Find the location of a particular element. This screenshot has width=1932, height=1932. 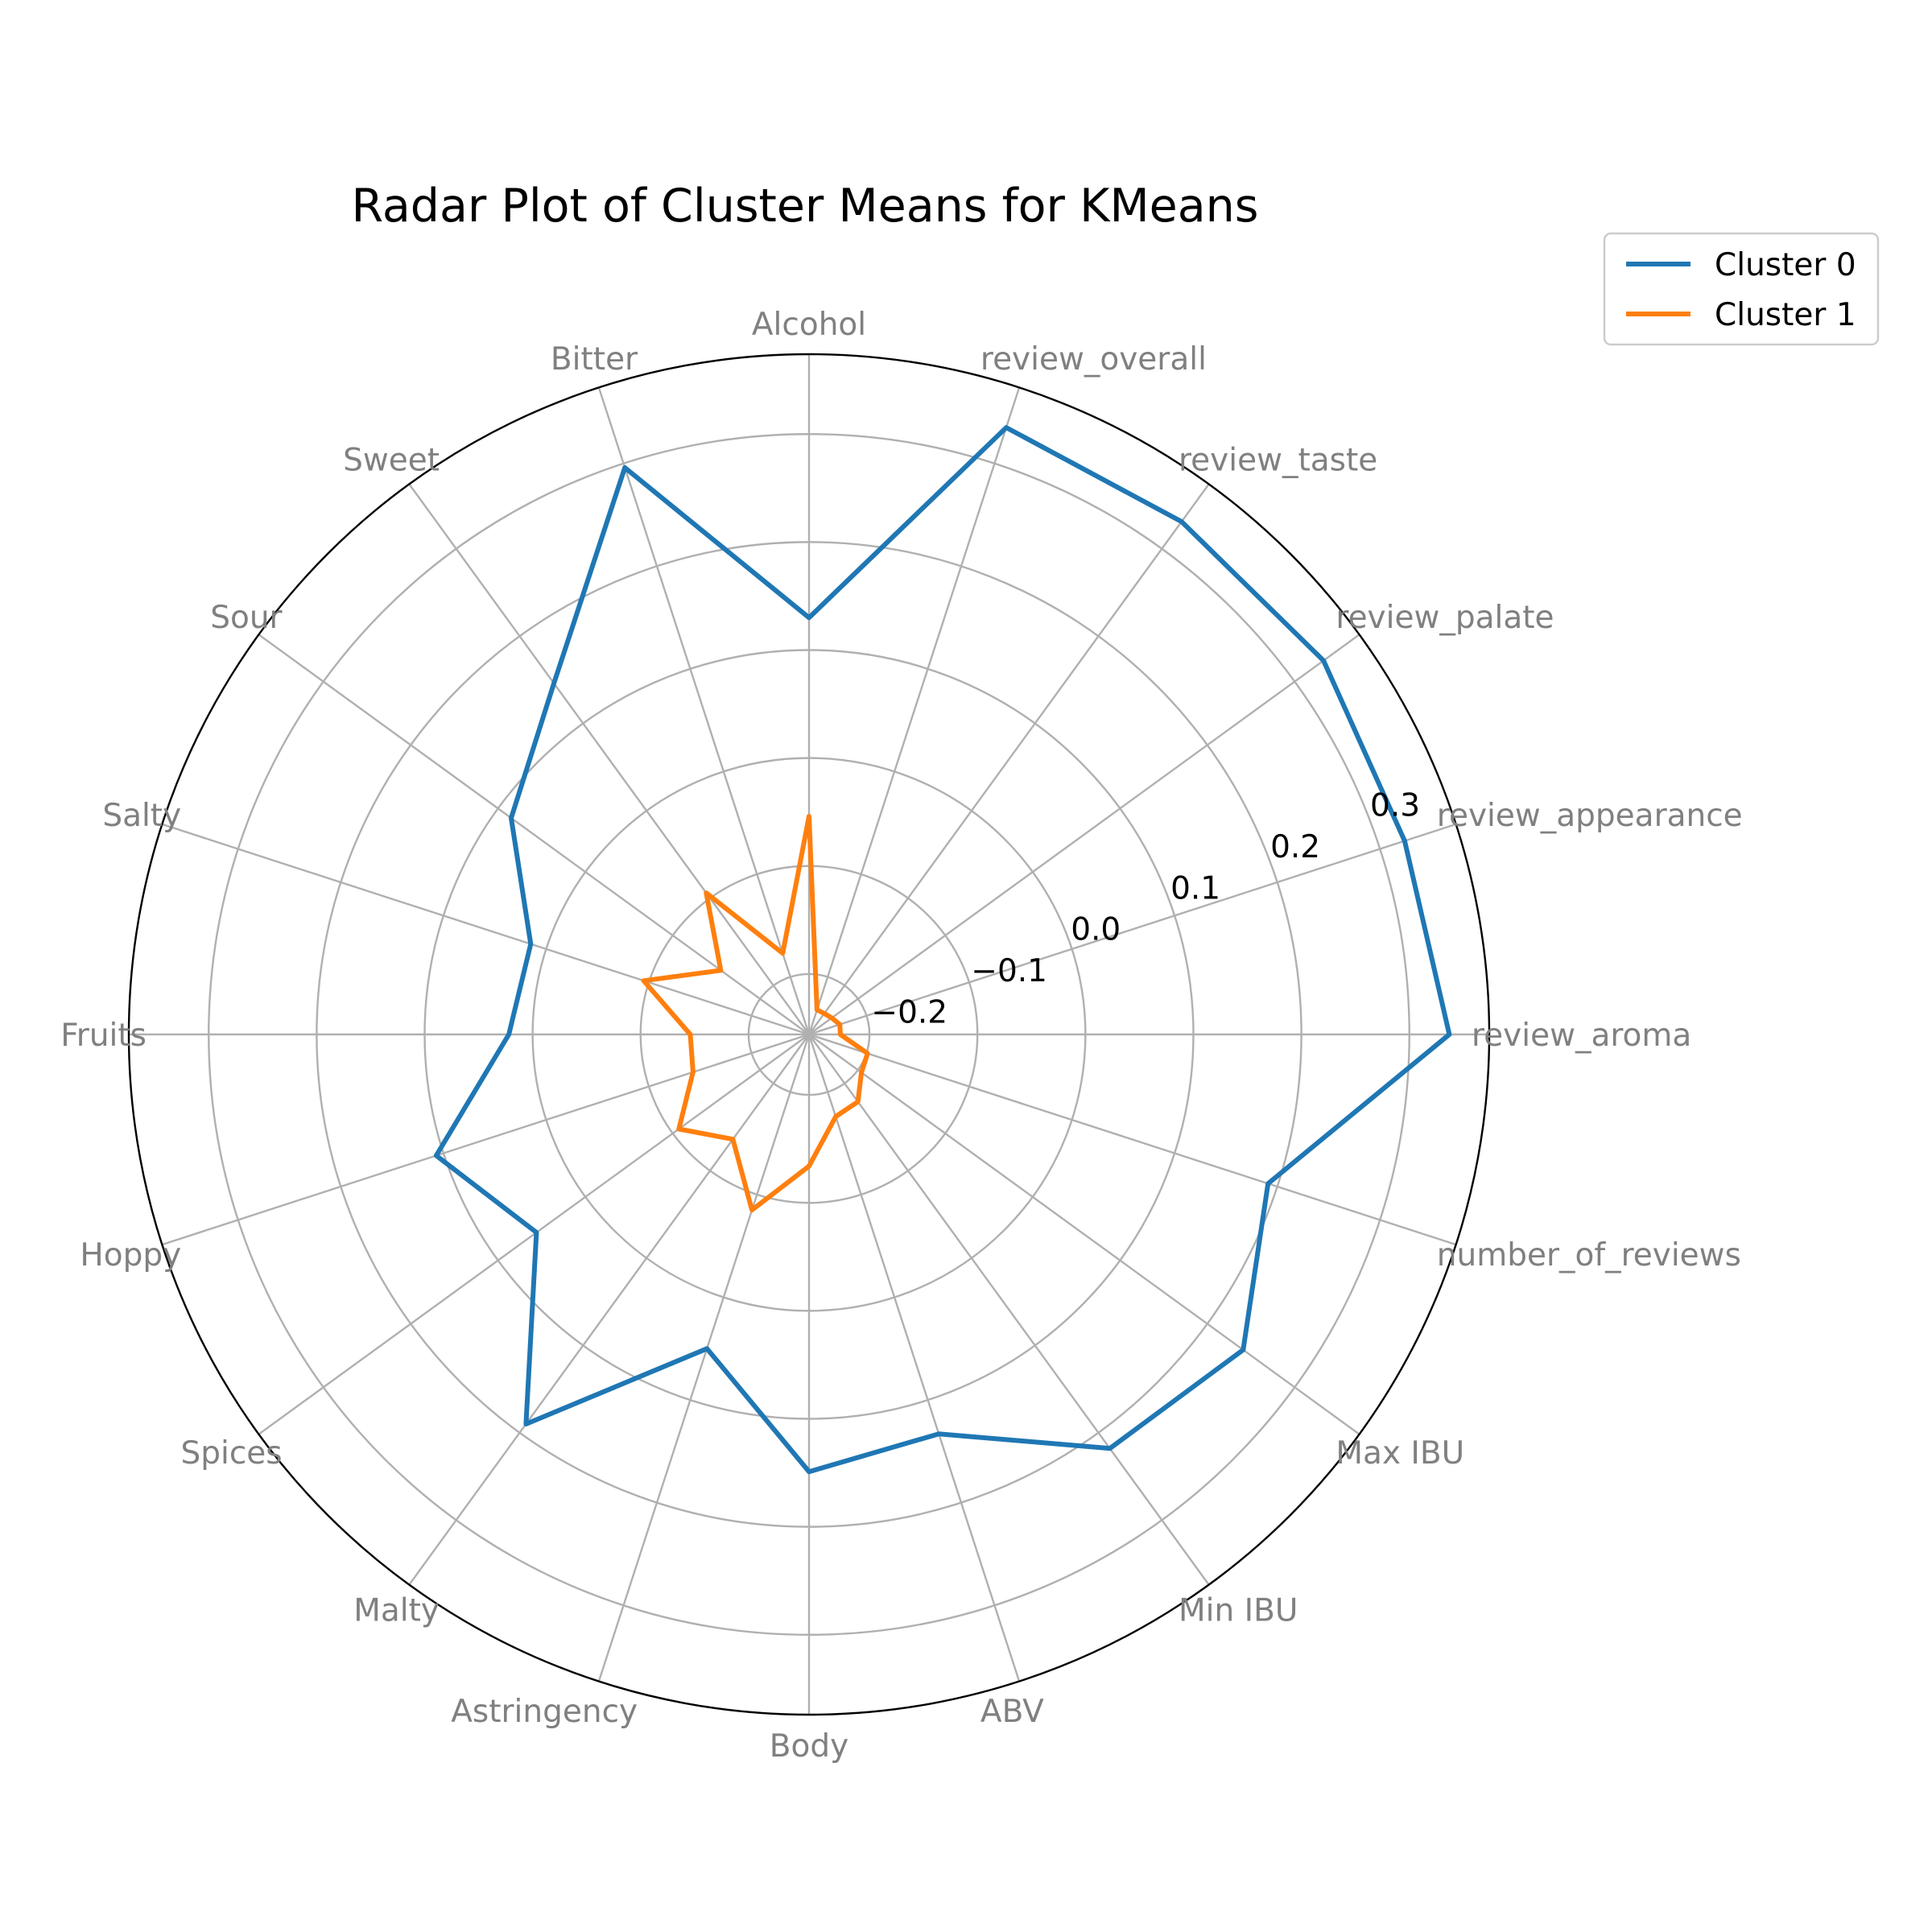

legend-label-cluster-1: Cluster 1 is located at coordinates (1785, 315).